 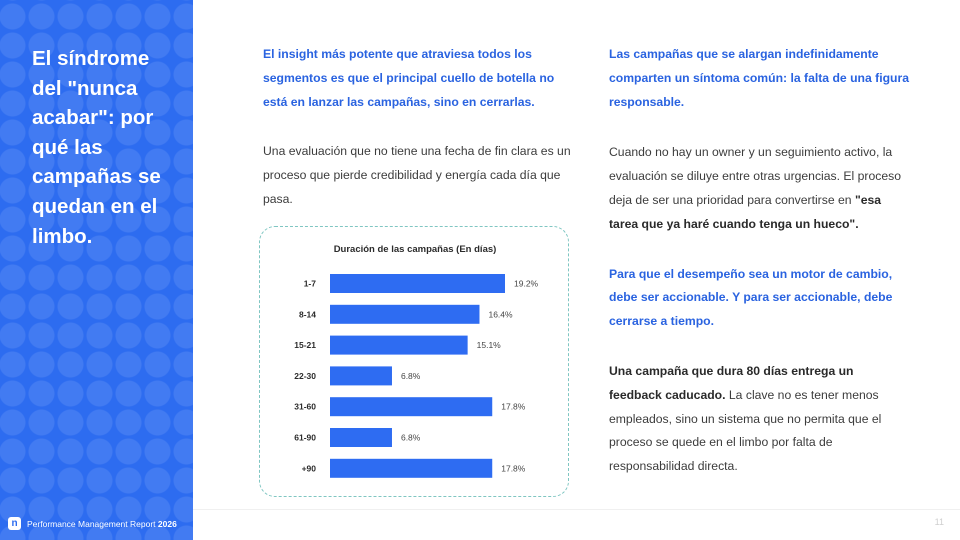 What do you see at coordinates (576, 509) in the screenshot?
I see `footer-divider` at bounding box center [576, 509].